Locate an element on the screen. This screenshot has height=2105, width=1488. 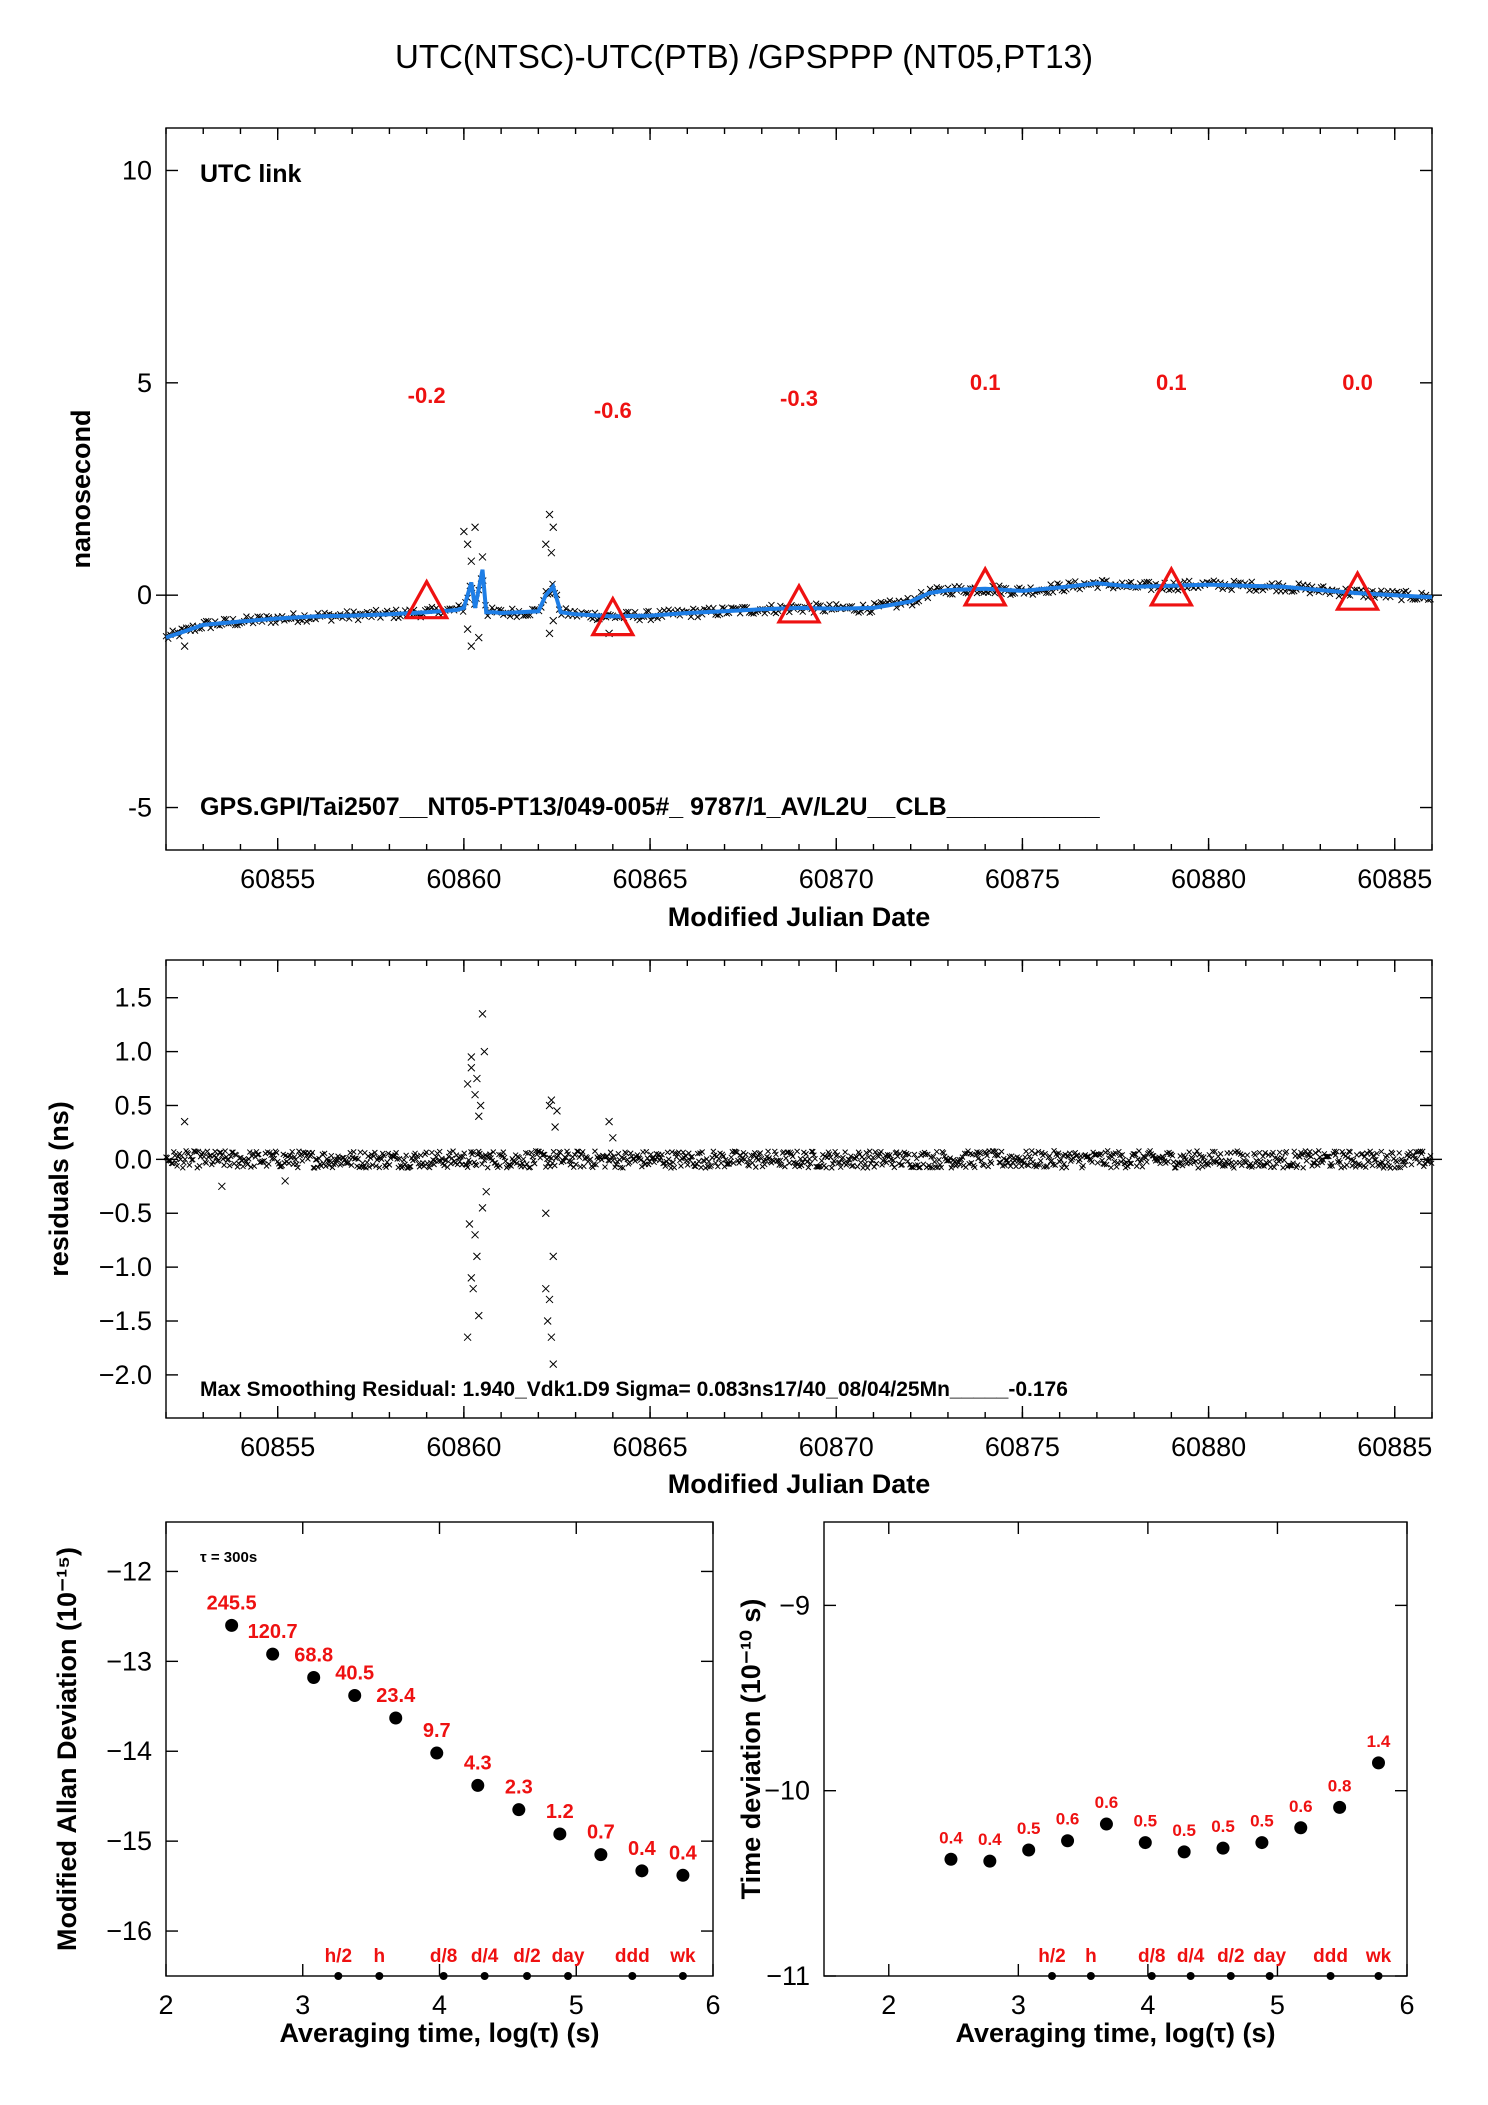
y-axis-label: Modified Allan Deviation (10⁻¹⁵) is located at coordinates (67, 1749).